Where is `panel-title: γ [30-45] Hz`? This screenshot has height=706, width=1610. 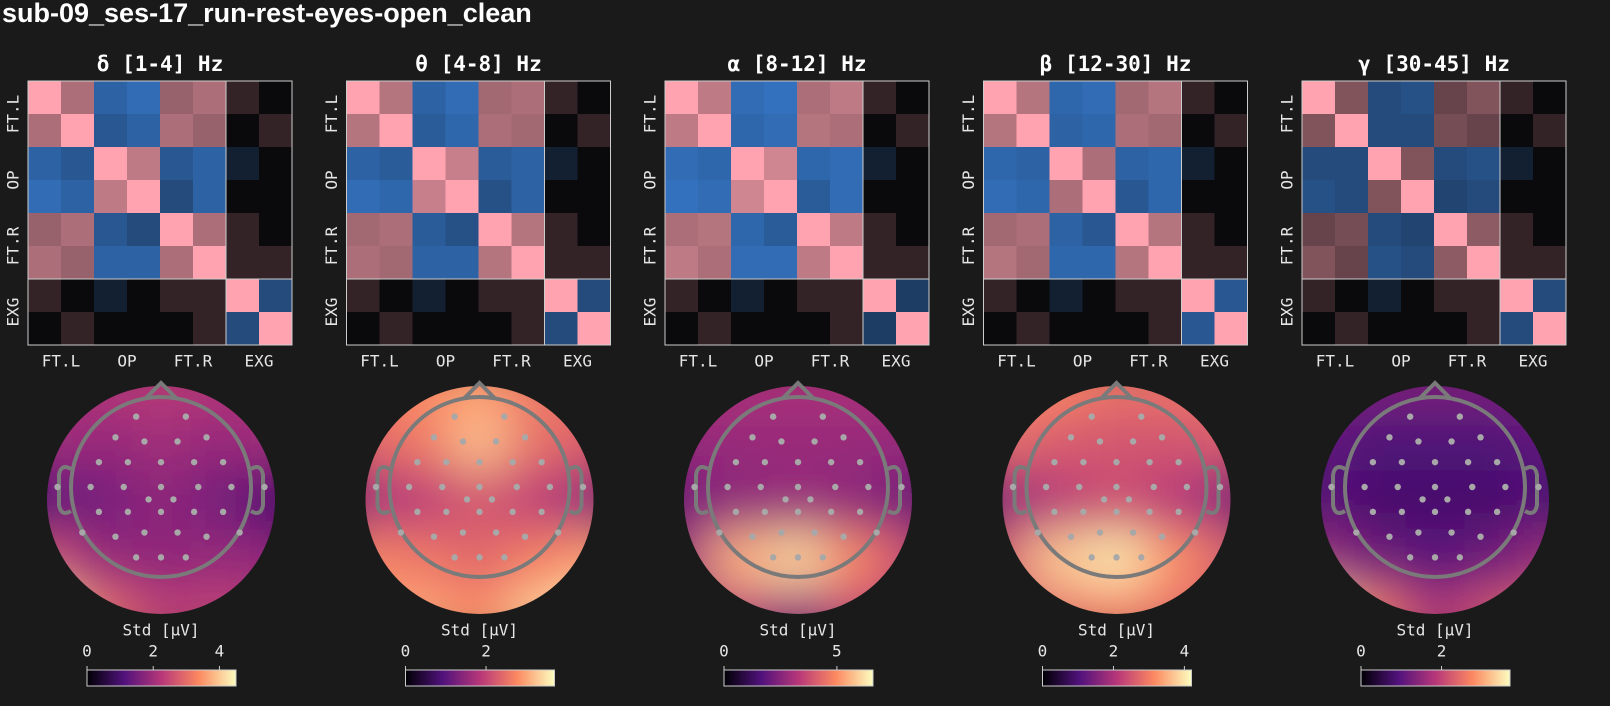 panel-title: γ [30-45] Hz is located at coordinates (1434, 64).